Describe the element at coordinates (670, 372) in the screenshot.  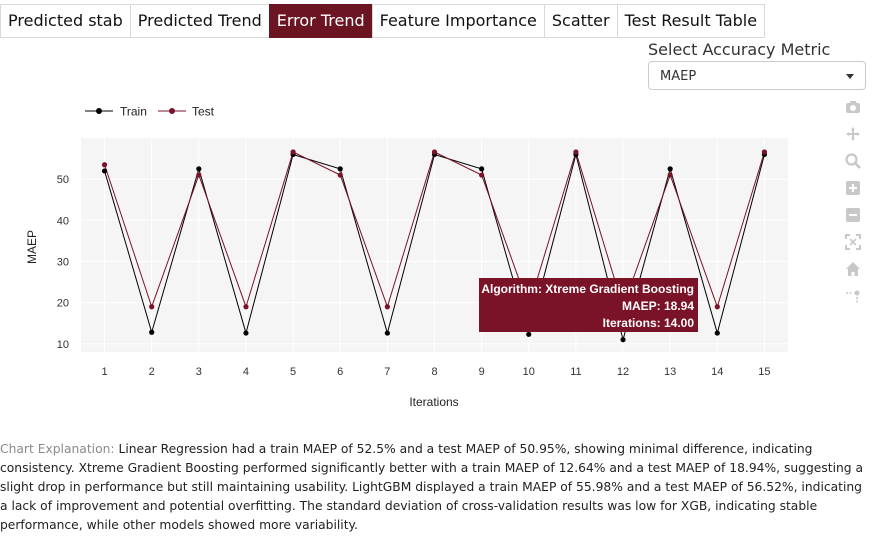
I see `x-tick-label: 13` at that location.